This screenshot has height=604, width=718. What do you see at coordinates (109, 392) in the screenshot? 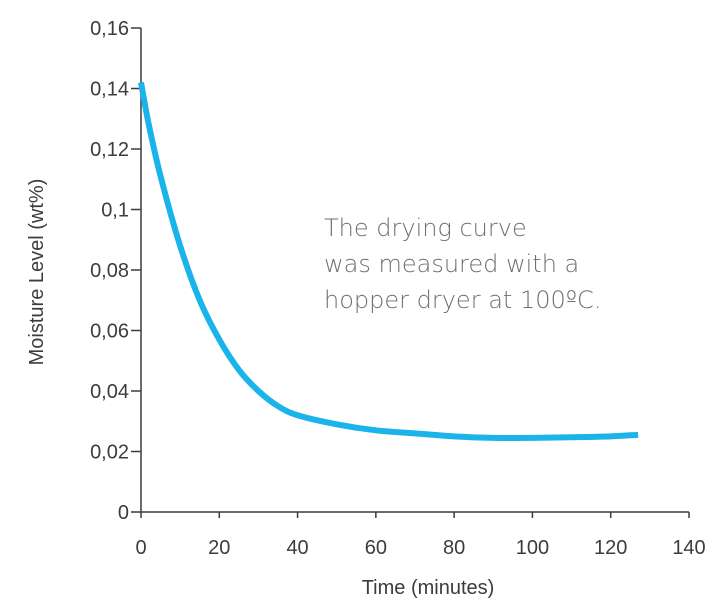
I see `y-tick-label: 0,04` at bounding box center [109, 392].